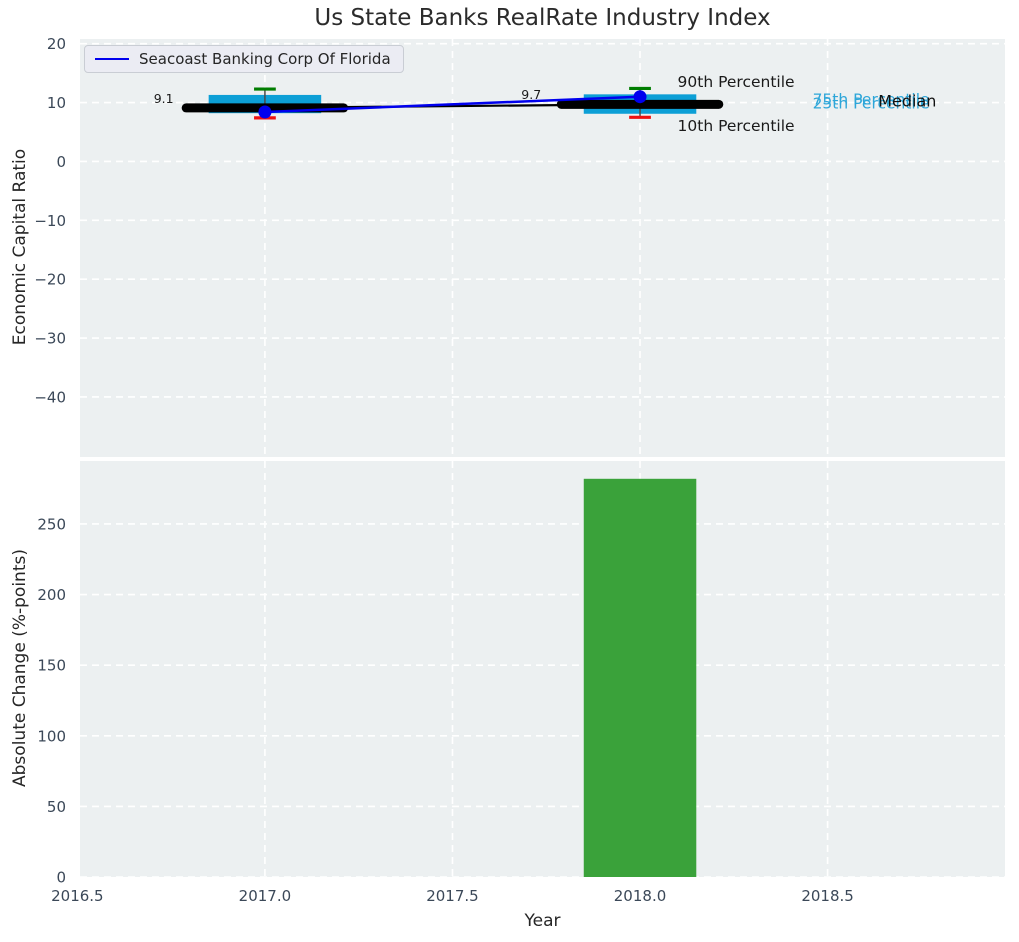 The height and width of the screenshot is (942, 1019). What do you see at coordinates (56, 44) in the screenshot?
I see `top-plot-ytick-label: 20` at bounding box center [56, 44].